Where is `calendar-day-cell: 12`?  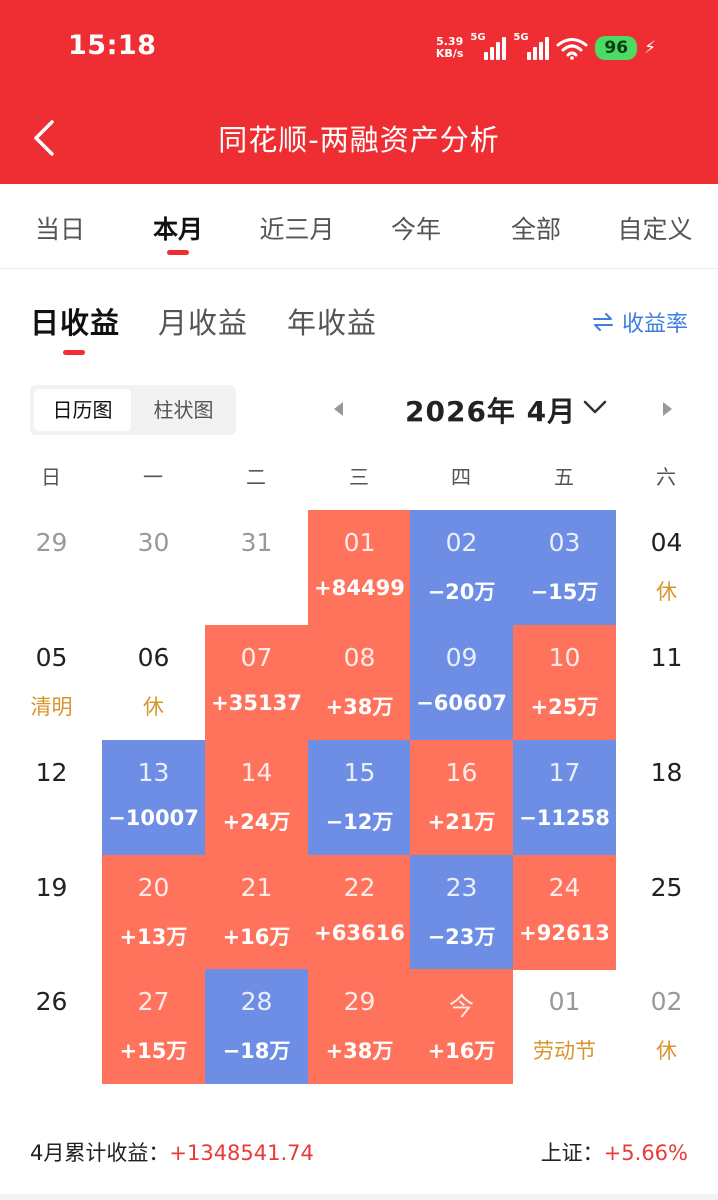 calendar-day-cell: 12 is located at coordinates (51, 797).